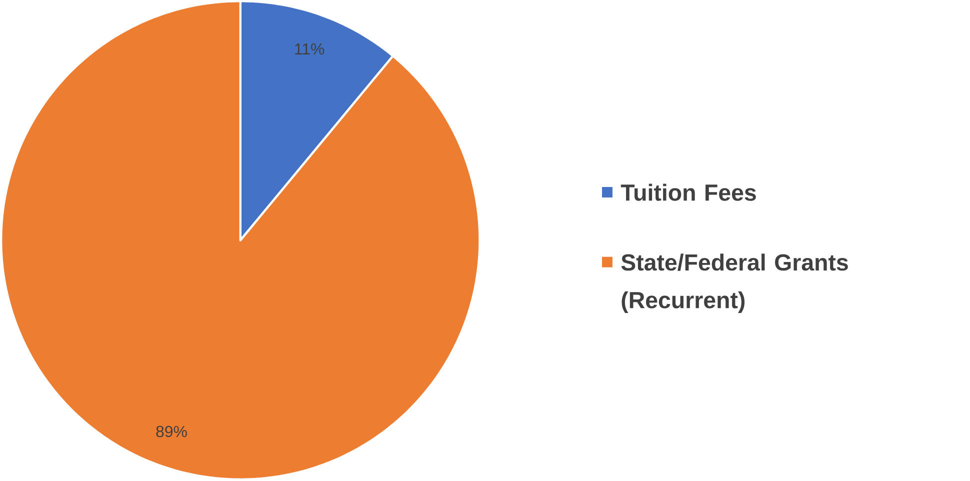  Describe the element at coordinates (688, 193) in the screenshot. I see `legend-label: Tuition Fees` at that location.